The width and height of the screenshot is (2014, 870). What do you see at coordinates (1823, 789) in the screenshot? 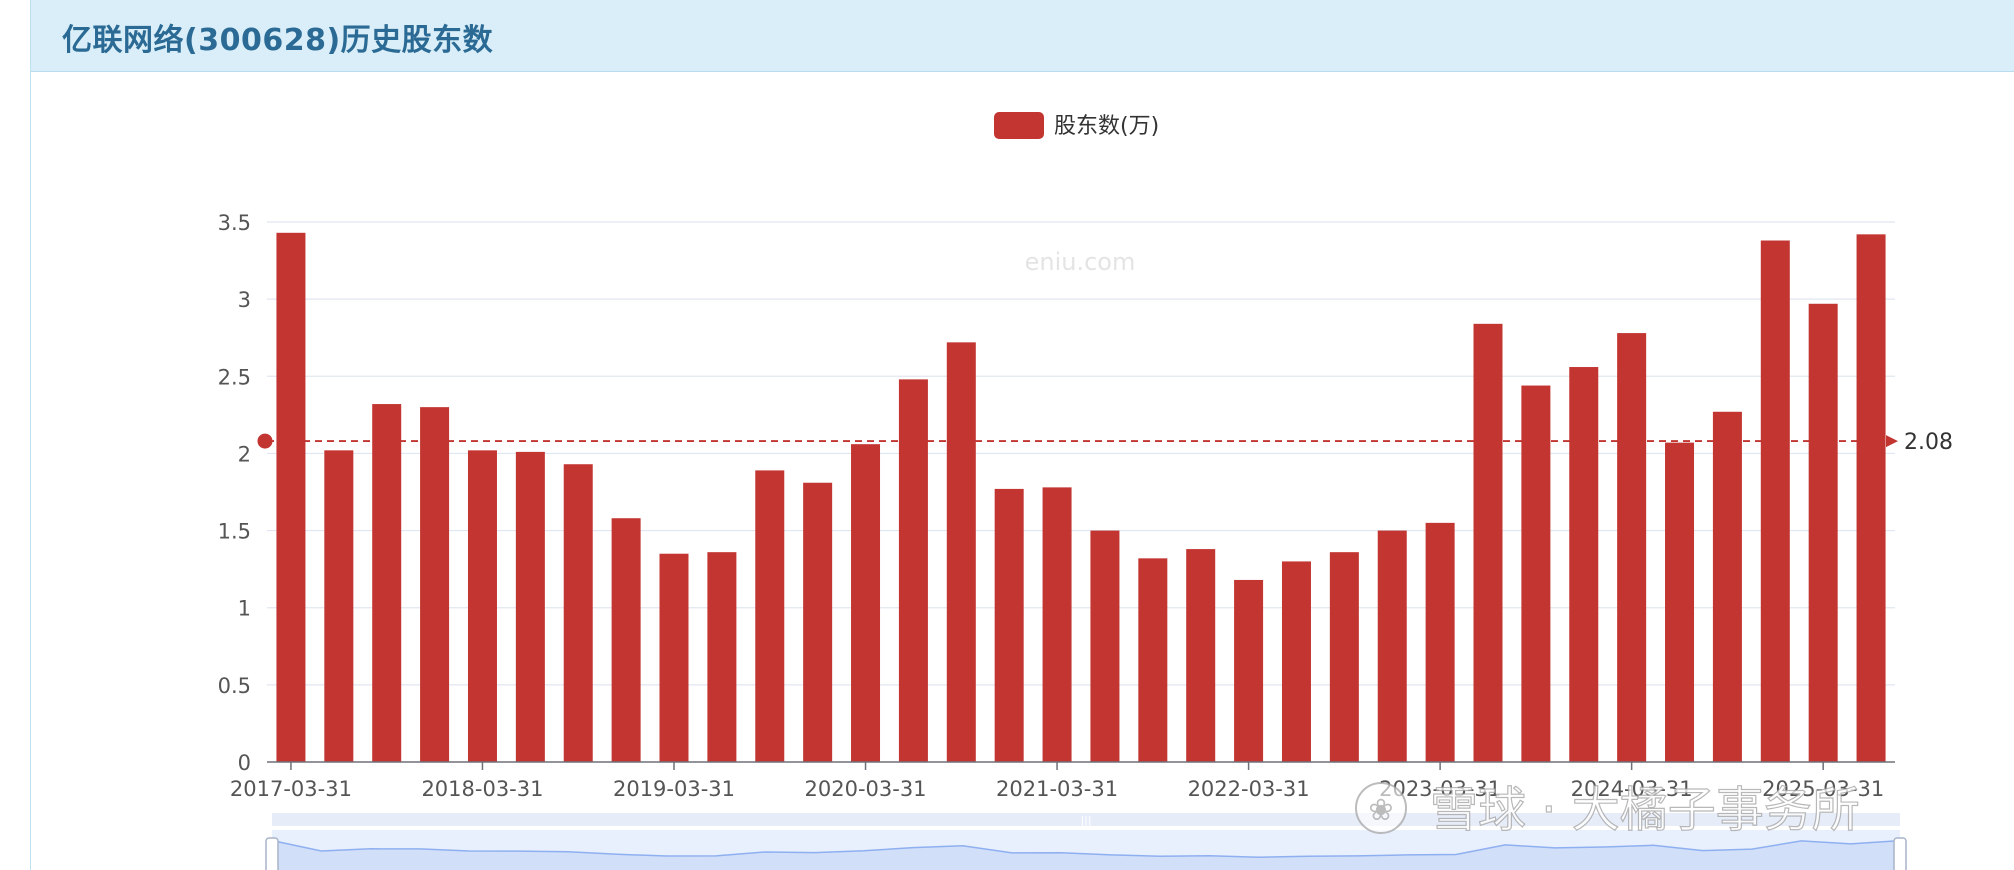
I see `x-tick-label: 2025-03-31` at bounding box center [1823, 789].